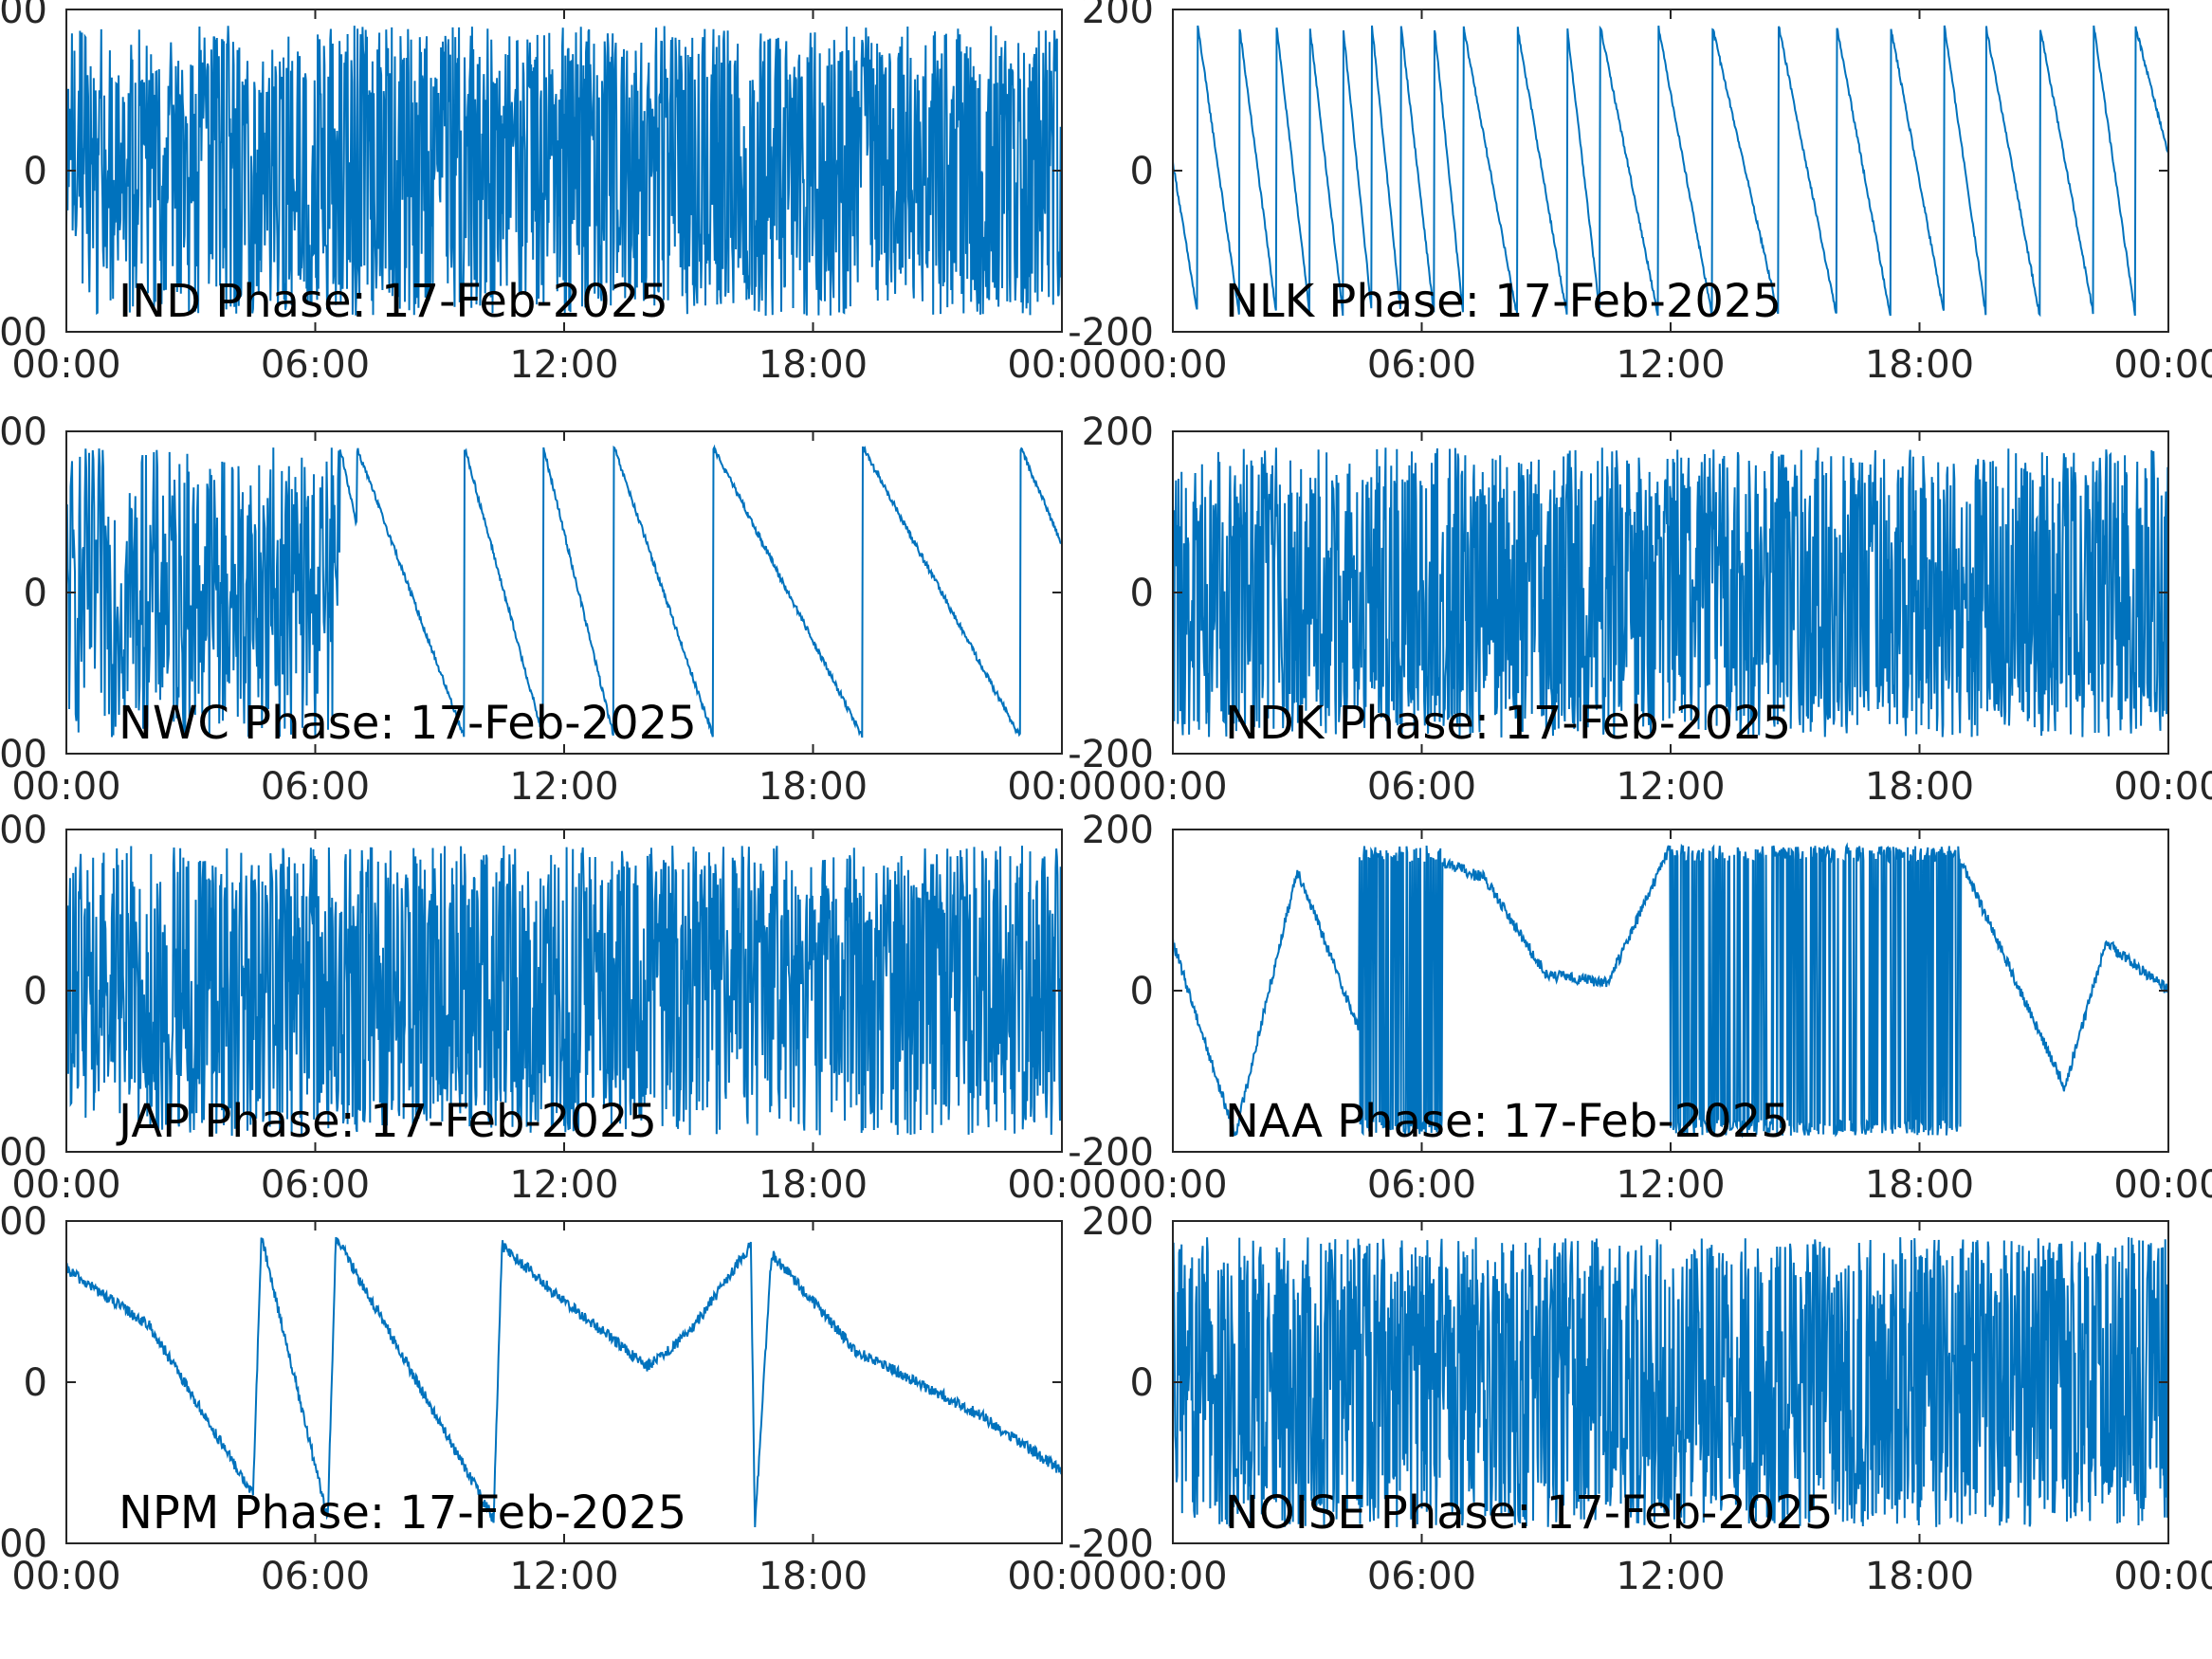 The image size is (2212, 1659). I want to click on panel-title-label: NDK Phase: 17-Feb-2025, so click(1508, 723).